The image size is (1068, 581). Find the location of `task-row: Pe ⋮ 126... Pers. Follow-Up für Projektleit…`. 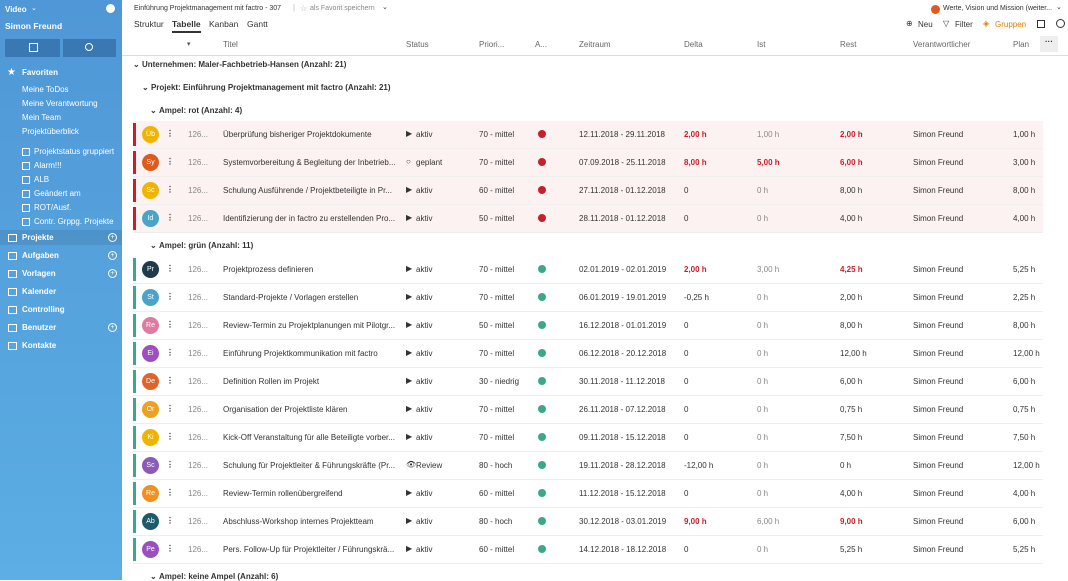

task-row: Pe ⋮ 126... Pers. Follow-Up für Projektleit… is located at coordinates (588, 550).